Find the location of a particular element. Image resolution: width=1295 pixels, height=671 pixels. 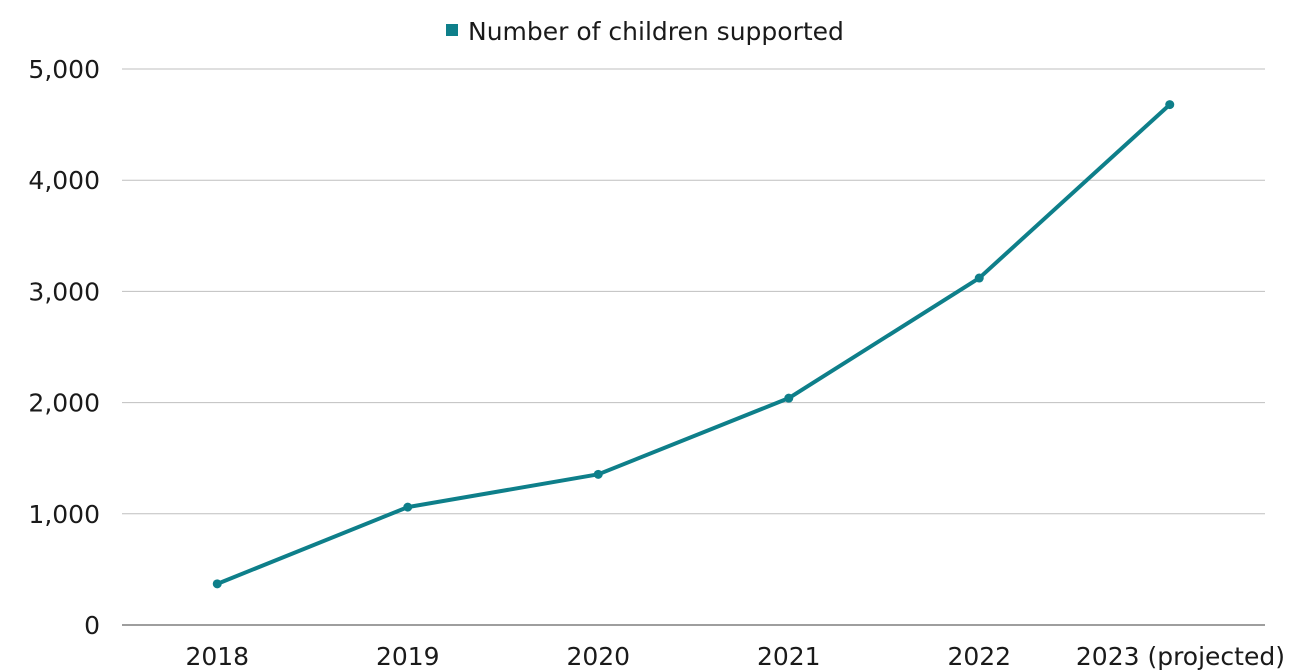

y-tick-label: 3,000 is located at coordinates (64, 291).